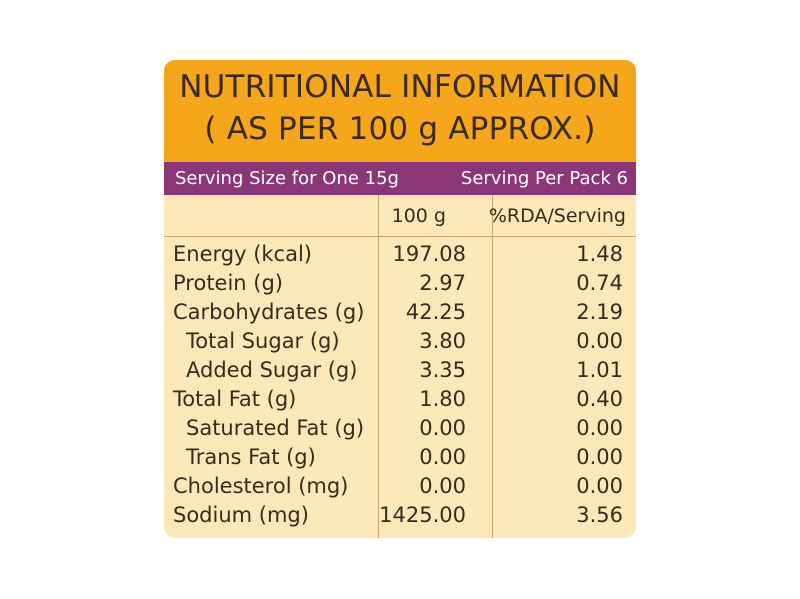 The image size is (800, 599). What do you see at coordinates (442, 399) in the screenshot?
I see `value-per-100g: 1.80` at bounding box center [442, 399].